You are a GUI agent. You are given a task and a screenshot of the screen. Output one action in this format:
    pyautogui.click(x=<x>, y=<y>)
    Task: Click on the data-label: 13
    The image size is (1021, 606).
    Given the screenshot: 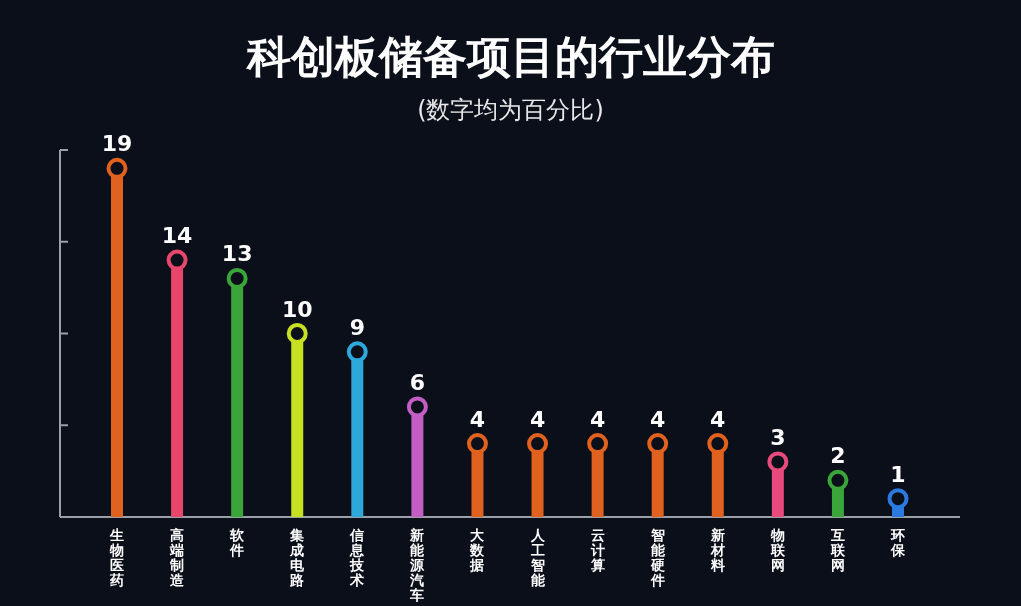 What is the action you would take?
    pyautogui.click(x=237, y=254)
    